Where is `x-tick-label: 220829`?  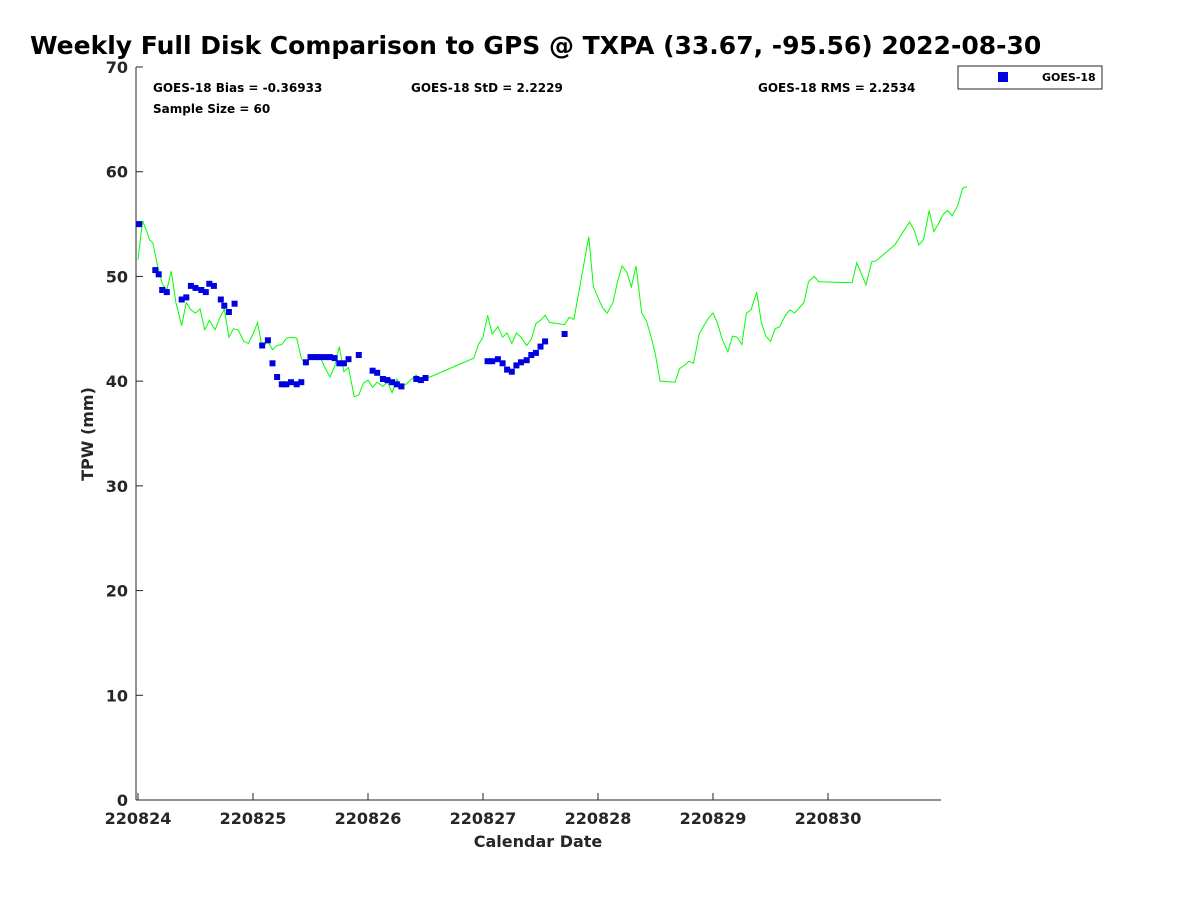
x-tick-label: 220829 is located at coordinates (713, 818).